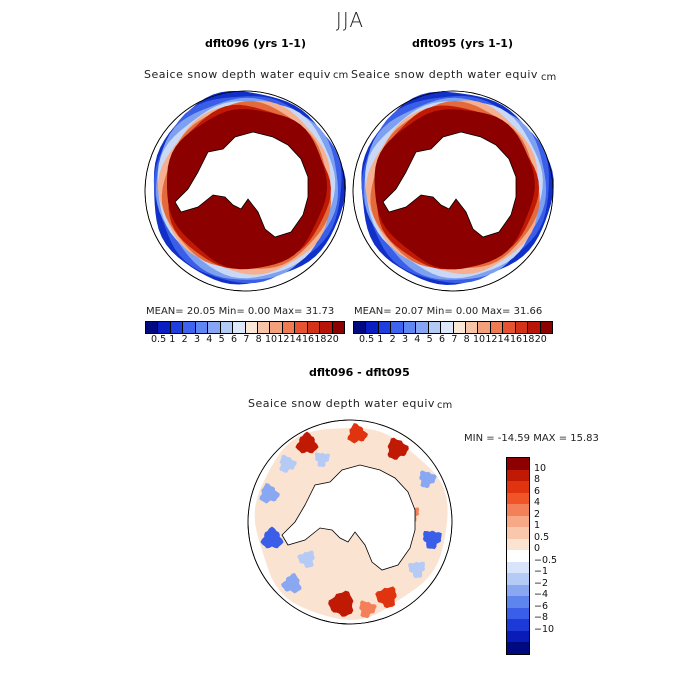 The width and height of the screenshot is (700, 700). What do you see at coordinates (237, 74) in the screenshot?
I see `panel-1-variable: Seaice snow depth water equiv` at bounding box center [237, 74].